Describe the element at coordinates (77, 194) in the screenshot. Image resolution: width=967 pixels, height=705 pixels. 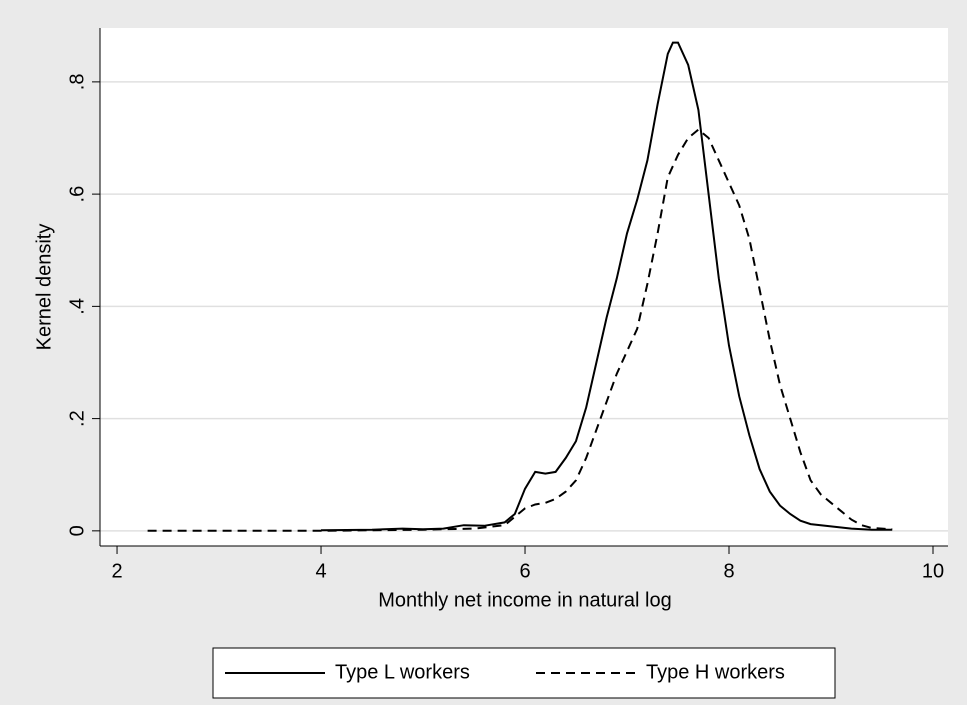
I see `y-tick-label: .6` at that location.